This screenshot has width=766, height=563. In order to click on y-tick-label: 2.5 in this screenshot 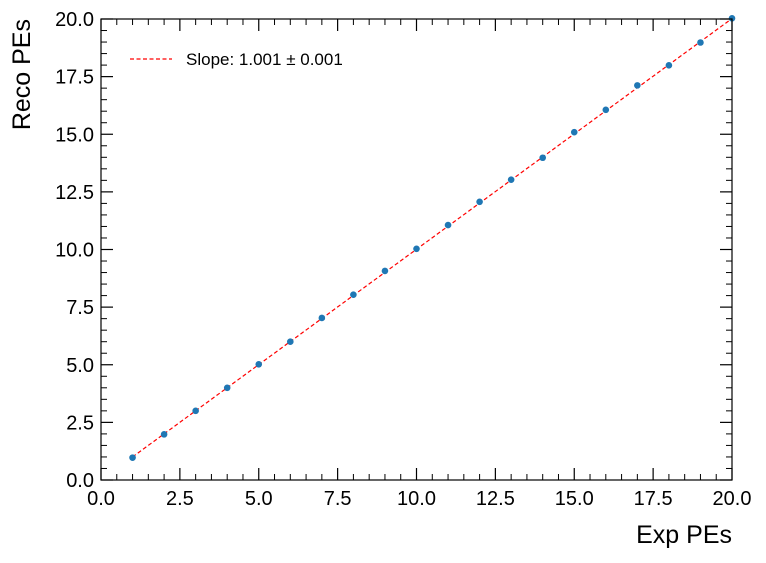, I will do `click(80, 423)`.